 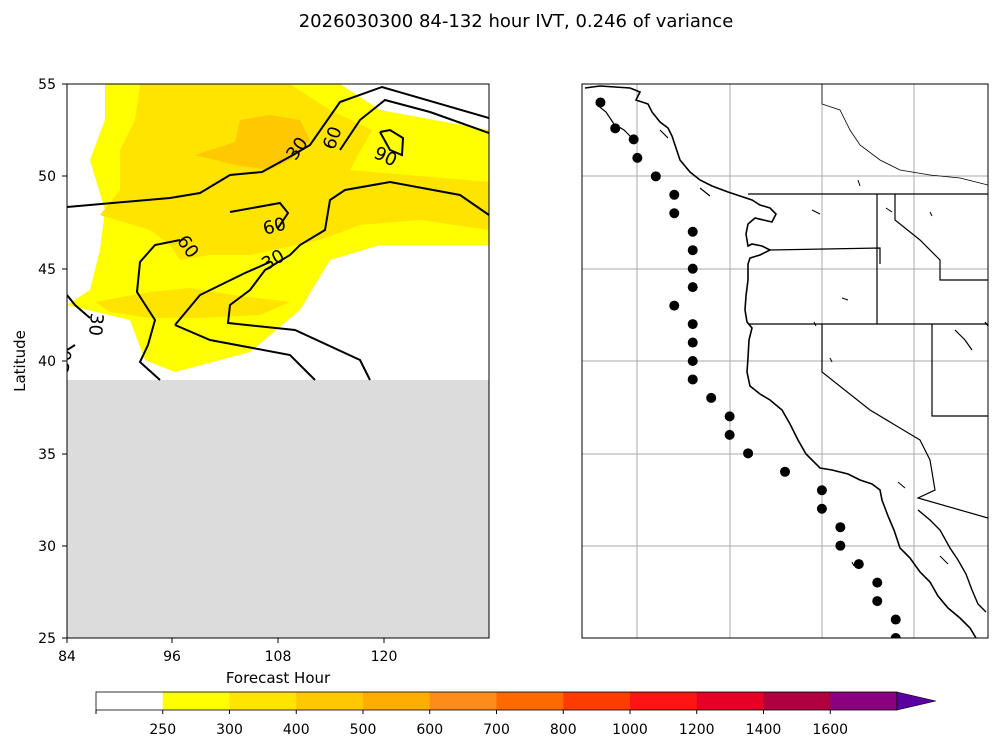 I want to click on colorbar-tick-label: 500, so click(x=363, y=730).